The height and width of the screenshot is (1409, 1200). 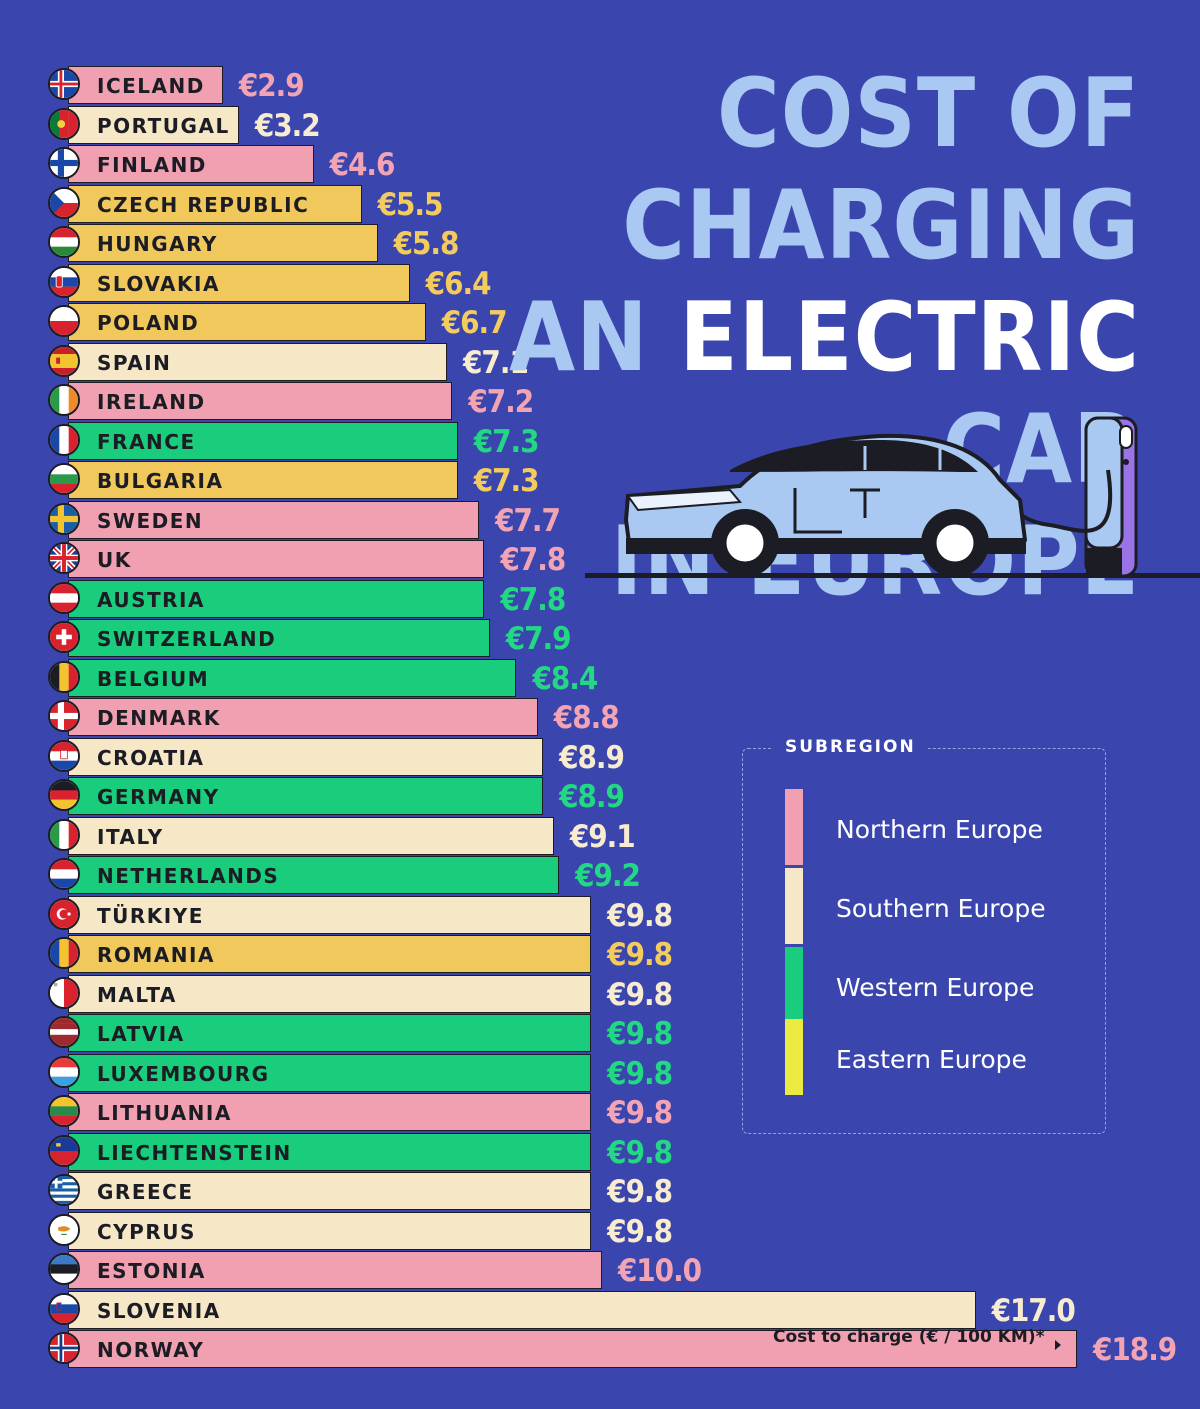 What do you see at coordinates (64, 716) in the screenshot?
I see `denmark-flag-icon` at bounding box center [64, 716].